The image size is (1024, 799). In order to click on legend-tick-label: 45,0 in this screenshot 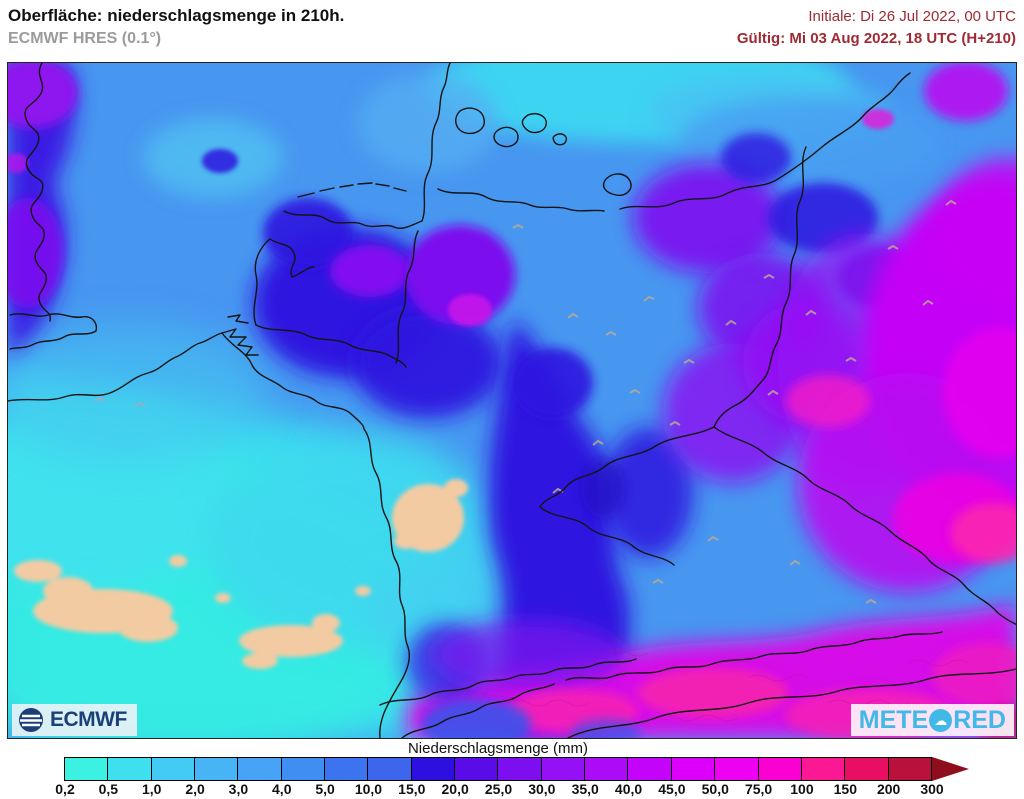, I will do `click(672, 789)`.